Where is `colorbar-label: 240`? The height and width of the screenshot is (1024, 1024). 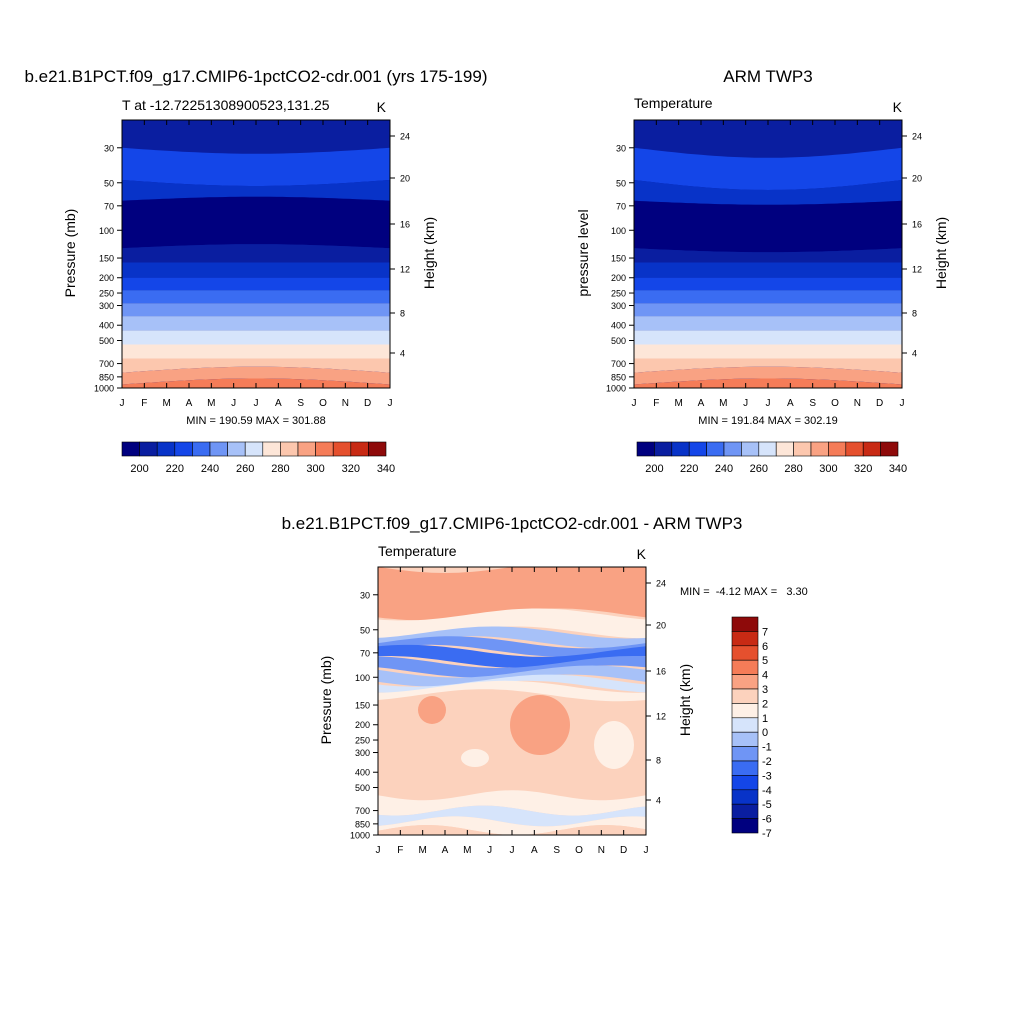
colorbar-label: 240 is located at coordinates (724, 469).